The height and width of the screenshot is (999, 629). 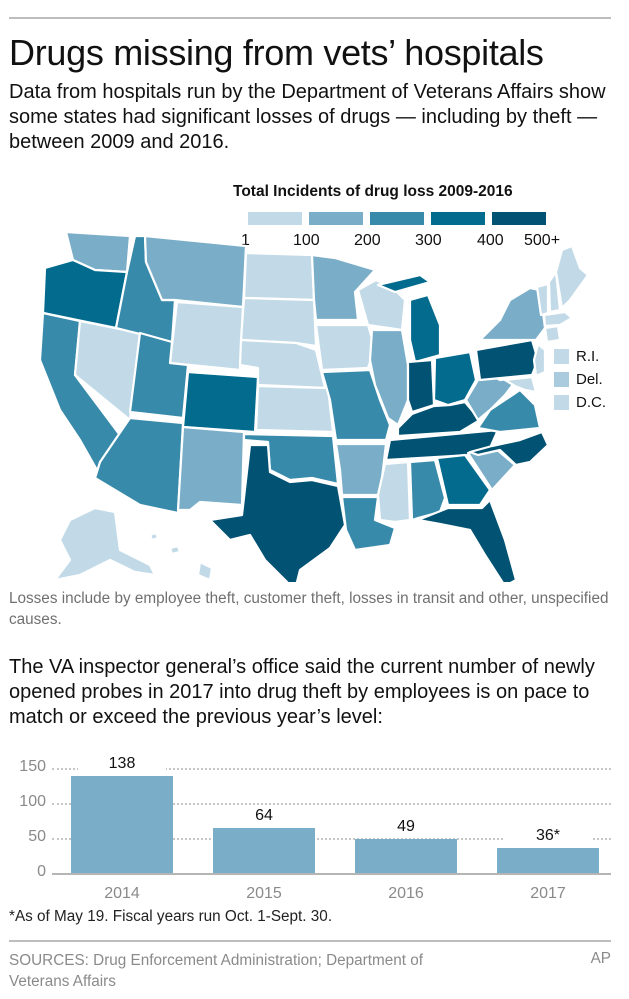 I want to click on state-maryland, so click(x=520, y=384).